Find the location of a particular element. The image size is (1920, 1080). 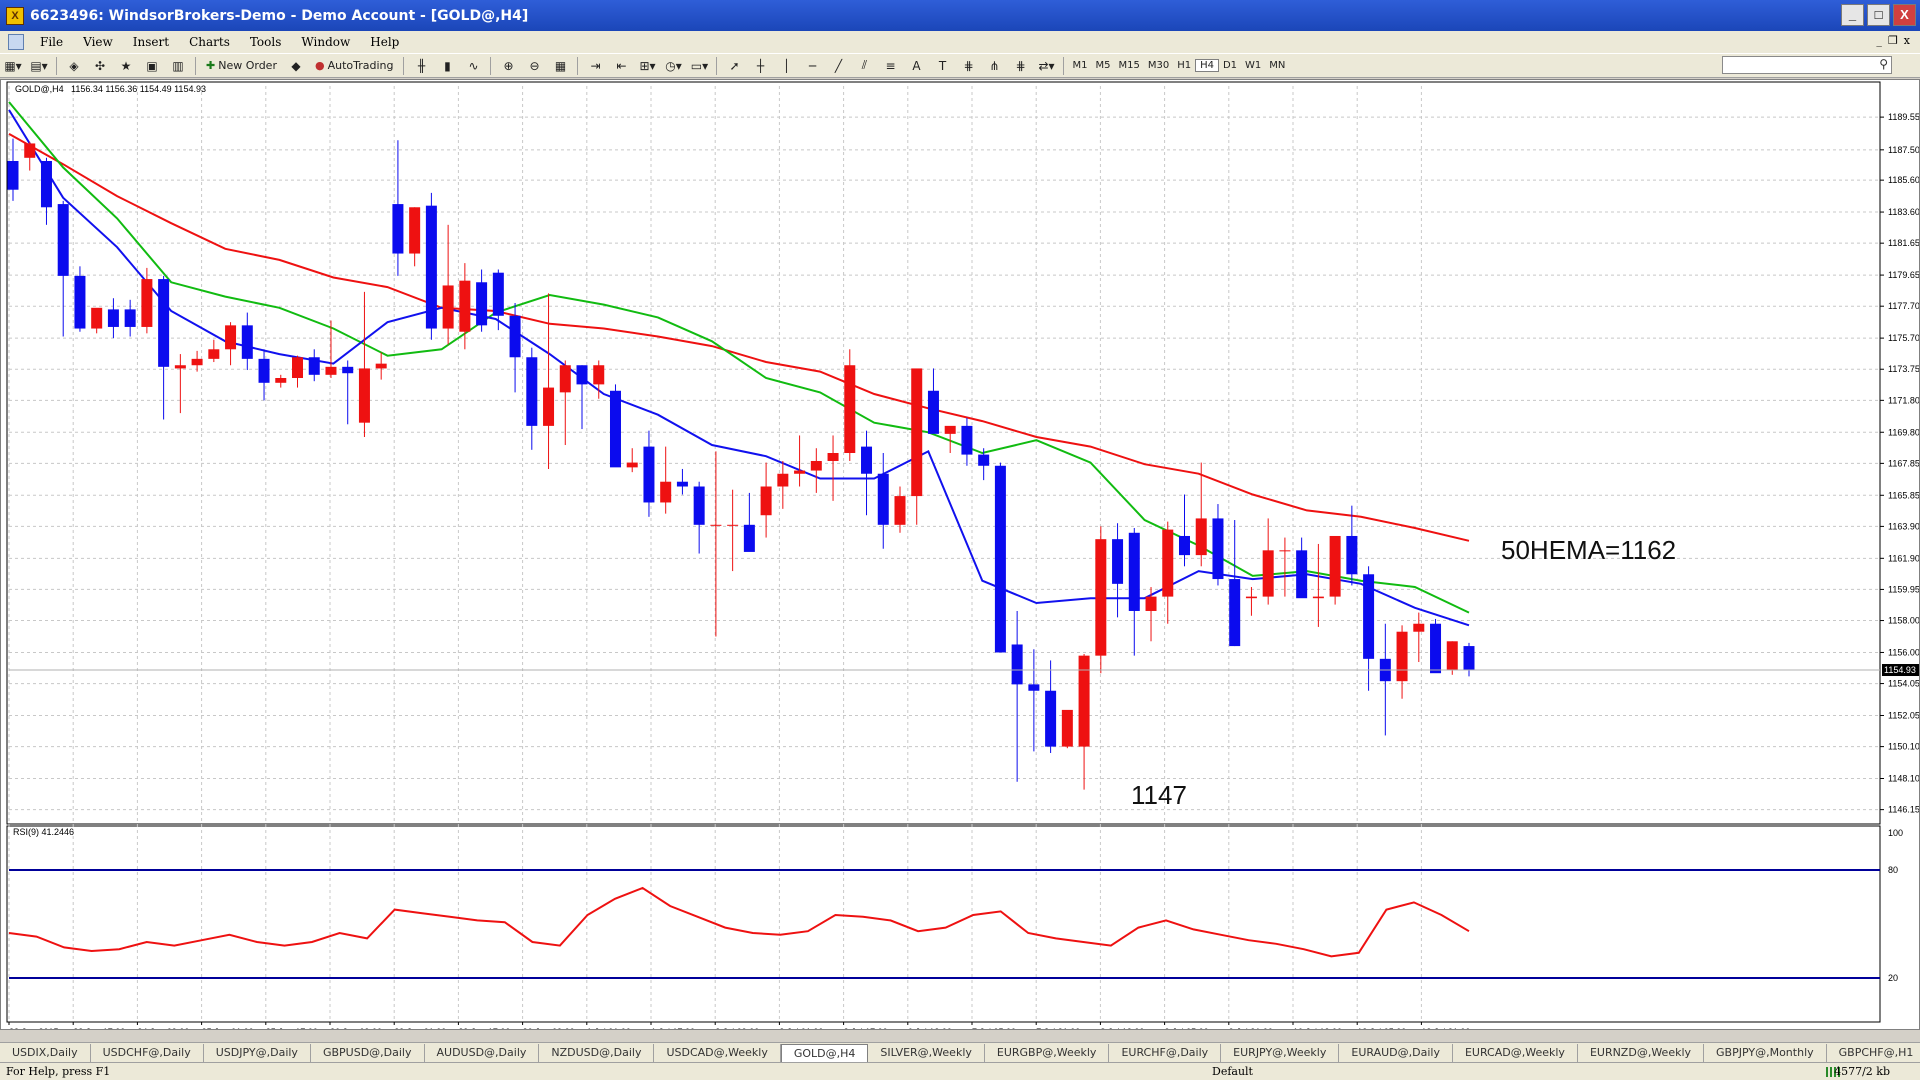

timeframe-h4: H4 is located at coordinates (1207, 65).